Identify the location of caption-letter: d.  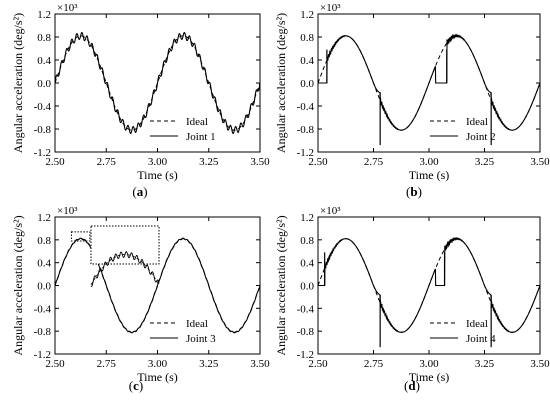
(412, 385).